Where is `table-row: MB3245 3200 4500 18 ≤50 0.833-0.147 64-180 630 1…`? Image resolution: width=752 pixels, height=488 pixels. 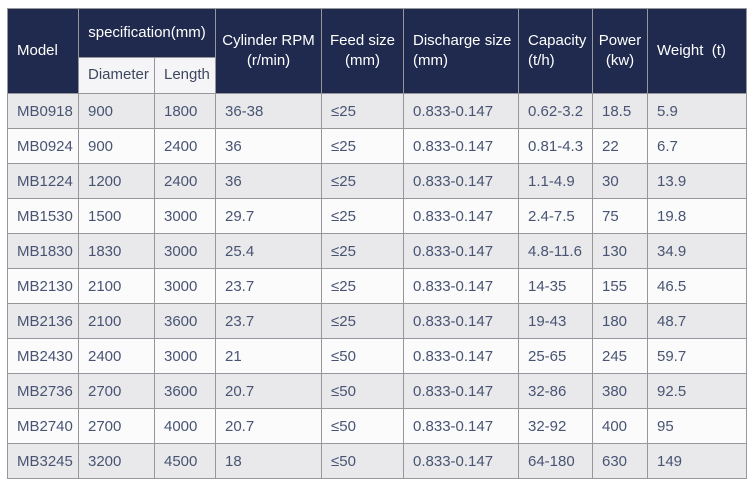 table-row: MB3245 3200 4500 18 ≤50 0.833-0.147 64-180 630 1… is located at coordinates (377, 461).